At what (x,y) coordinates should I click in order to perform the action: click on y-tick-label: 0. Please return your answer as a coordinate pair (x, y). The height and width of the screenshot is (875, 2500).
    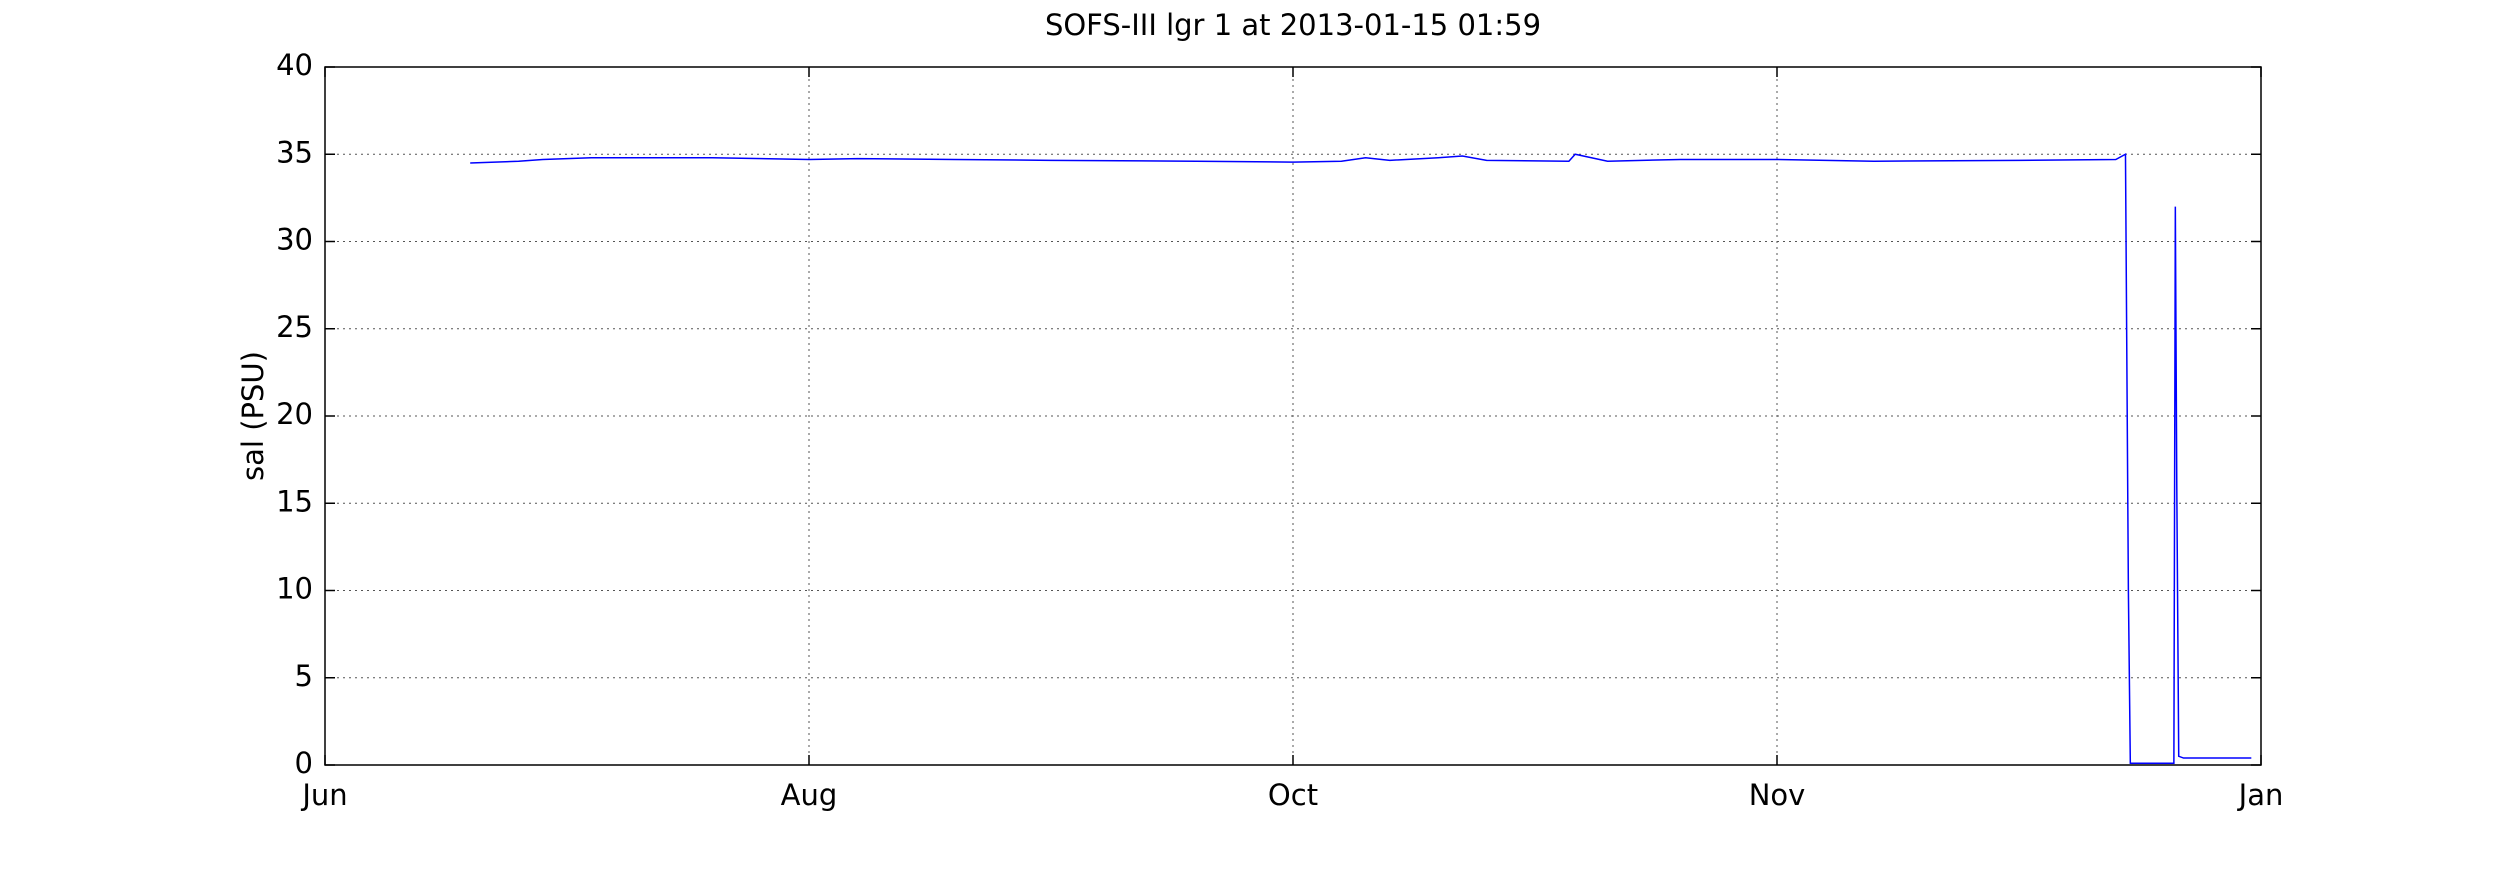
    Looking at the image, I should click on (304, 763).